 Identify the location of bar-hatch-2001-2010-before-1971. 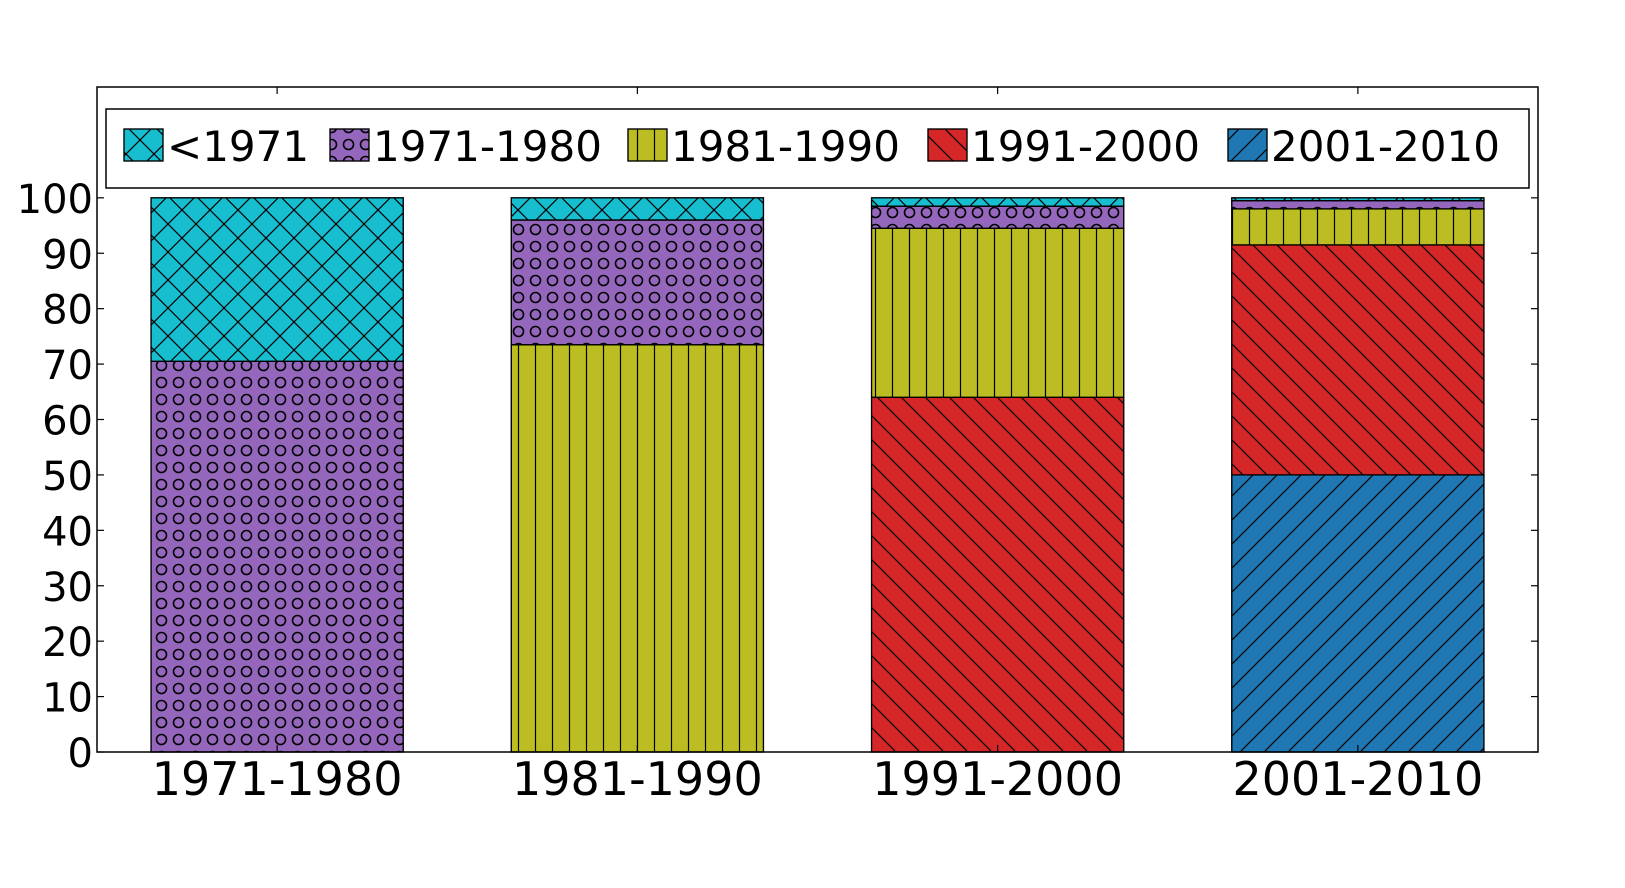
(1358, 199).